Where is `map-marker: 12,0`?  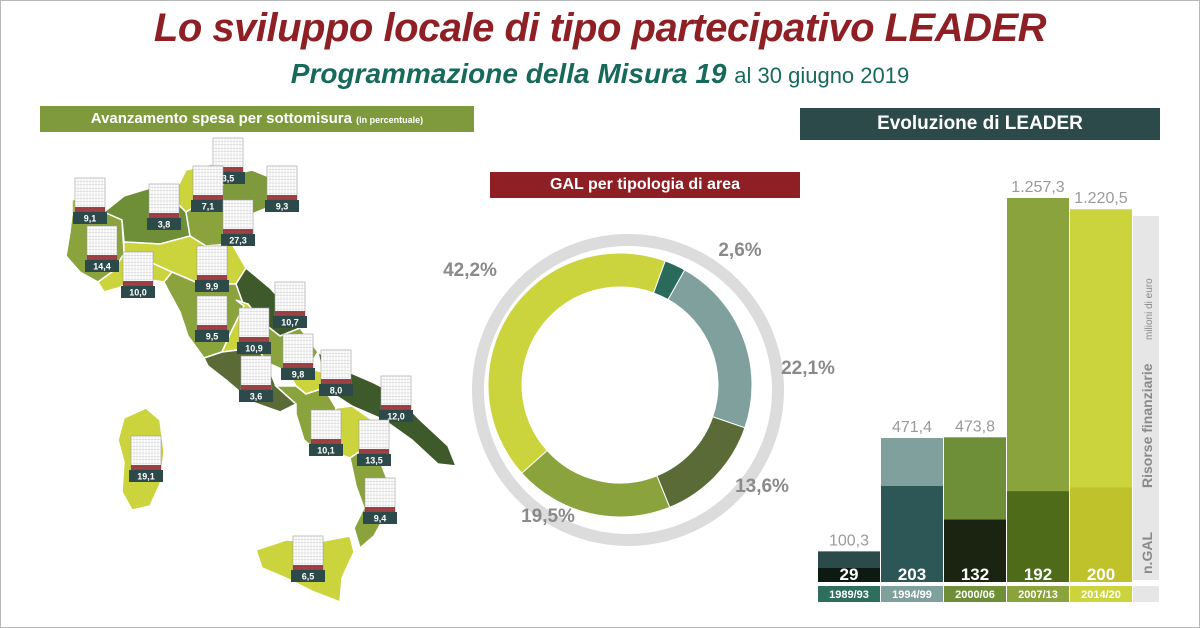 map-marker: 12,0 is located at coordinates (396, 398).